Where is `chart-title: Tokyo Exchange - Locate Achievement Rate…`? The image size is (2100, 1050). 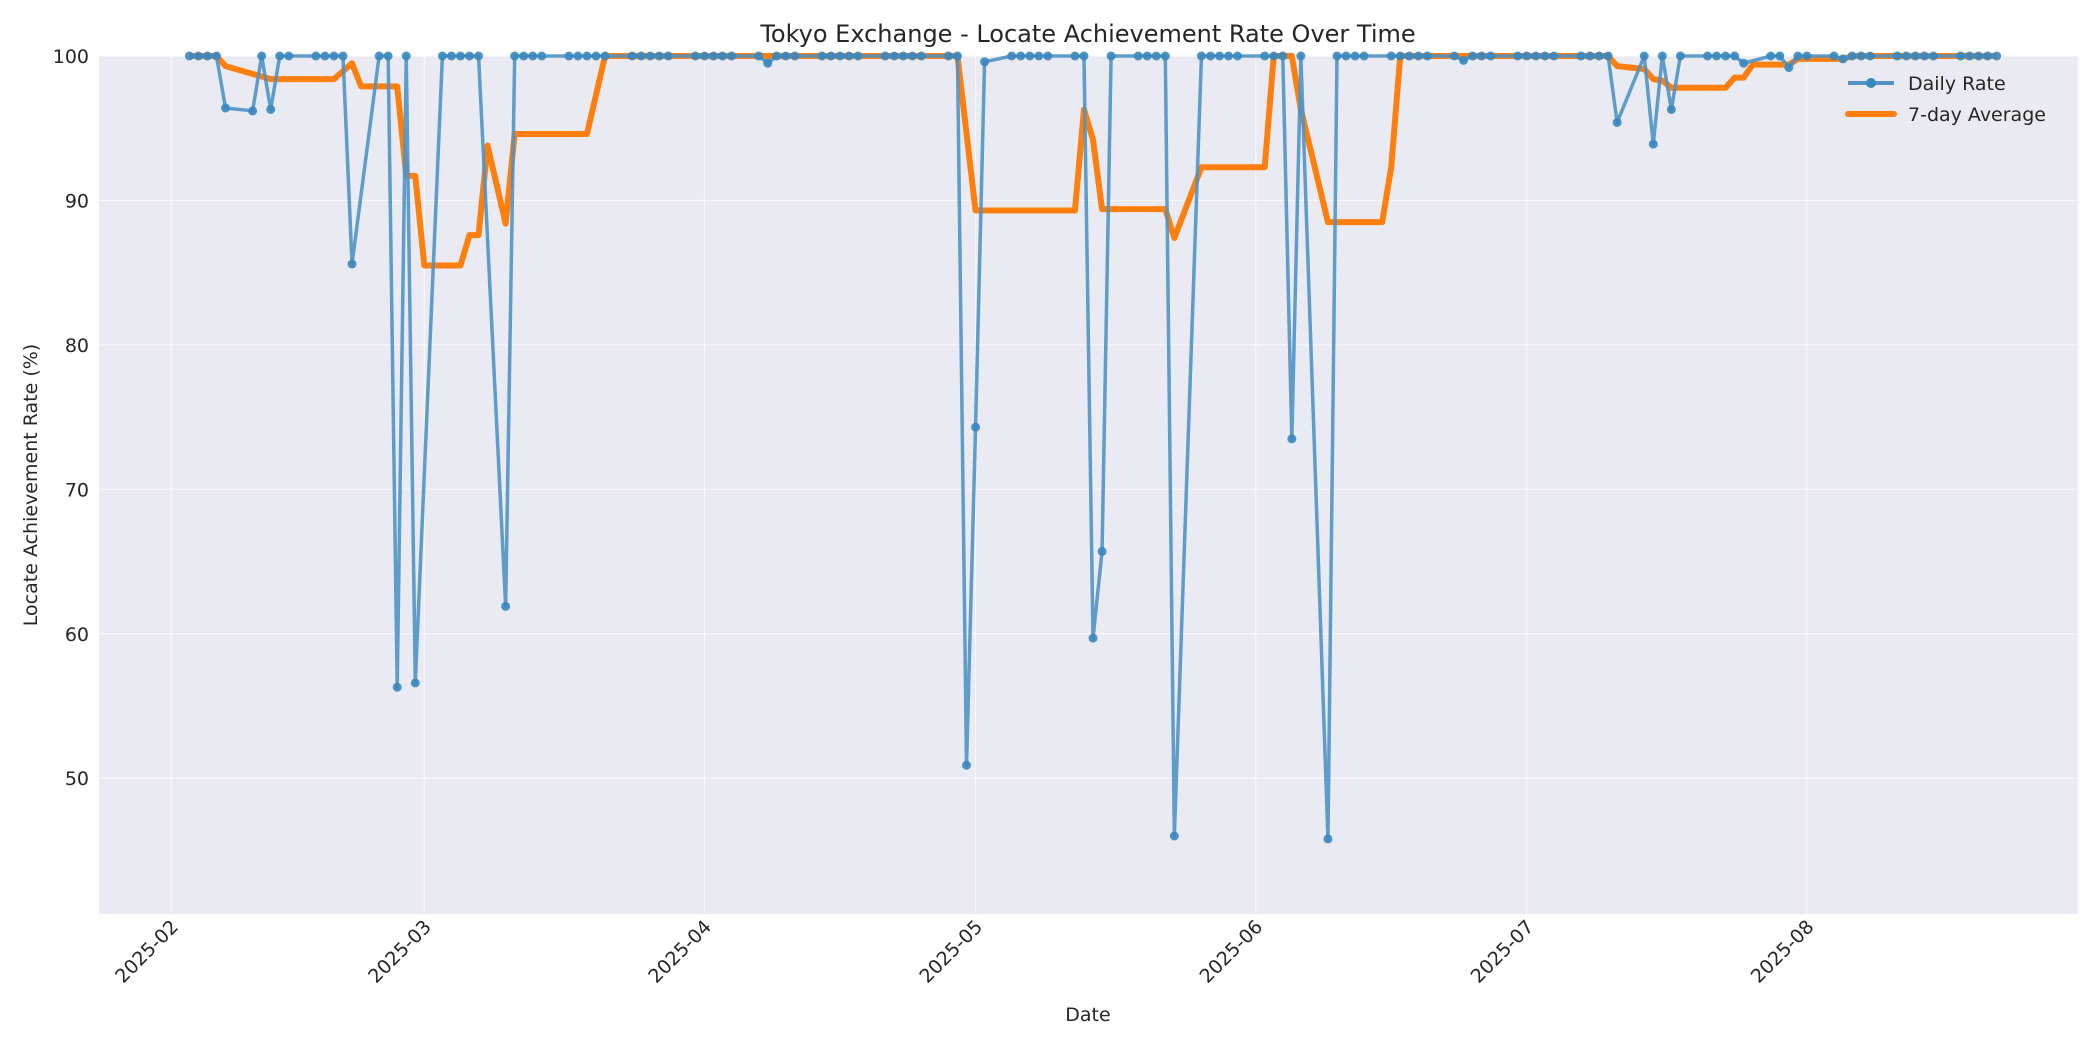
chart-title: Tokyo Exchange - Locate Achievement Rate… is located at coordinates (1087, 34).